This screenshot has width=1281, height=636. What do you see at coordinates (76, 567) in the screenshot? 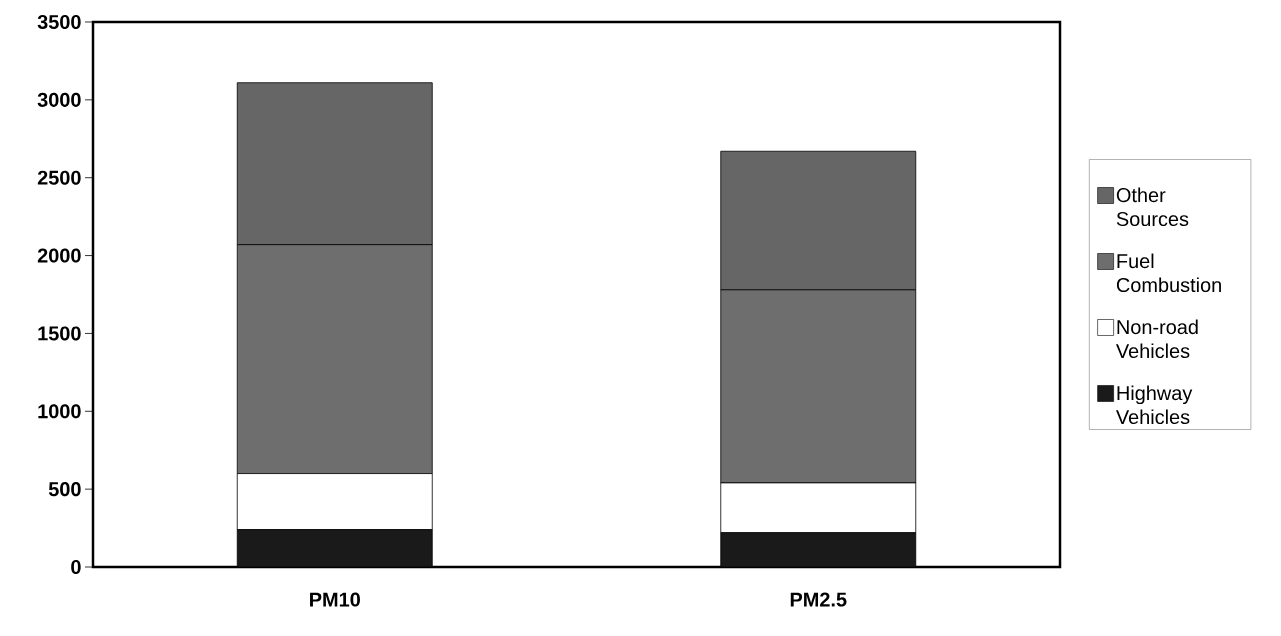
I see `y-tick-label: 0` at bounding box center [76, 567].